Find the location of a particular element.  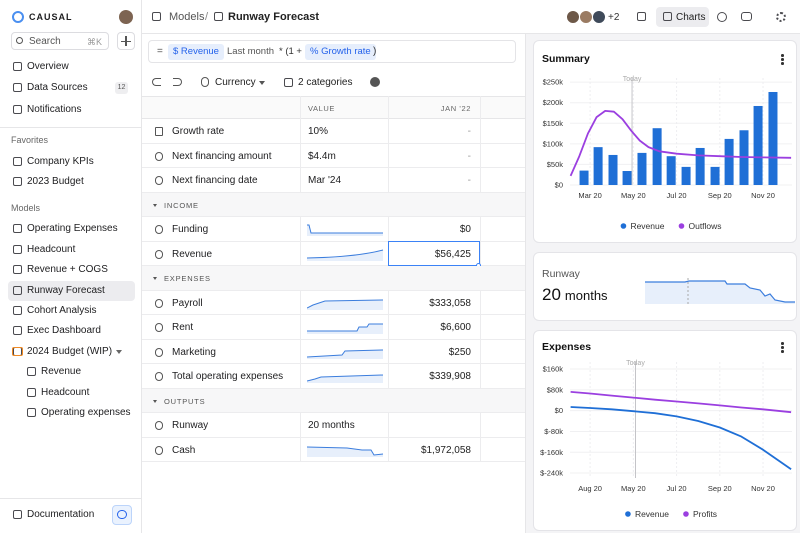

currency-icon is located at coordinates (205, 82).